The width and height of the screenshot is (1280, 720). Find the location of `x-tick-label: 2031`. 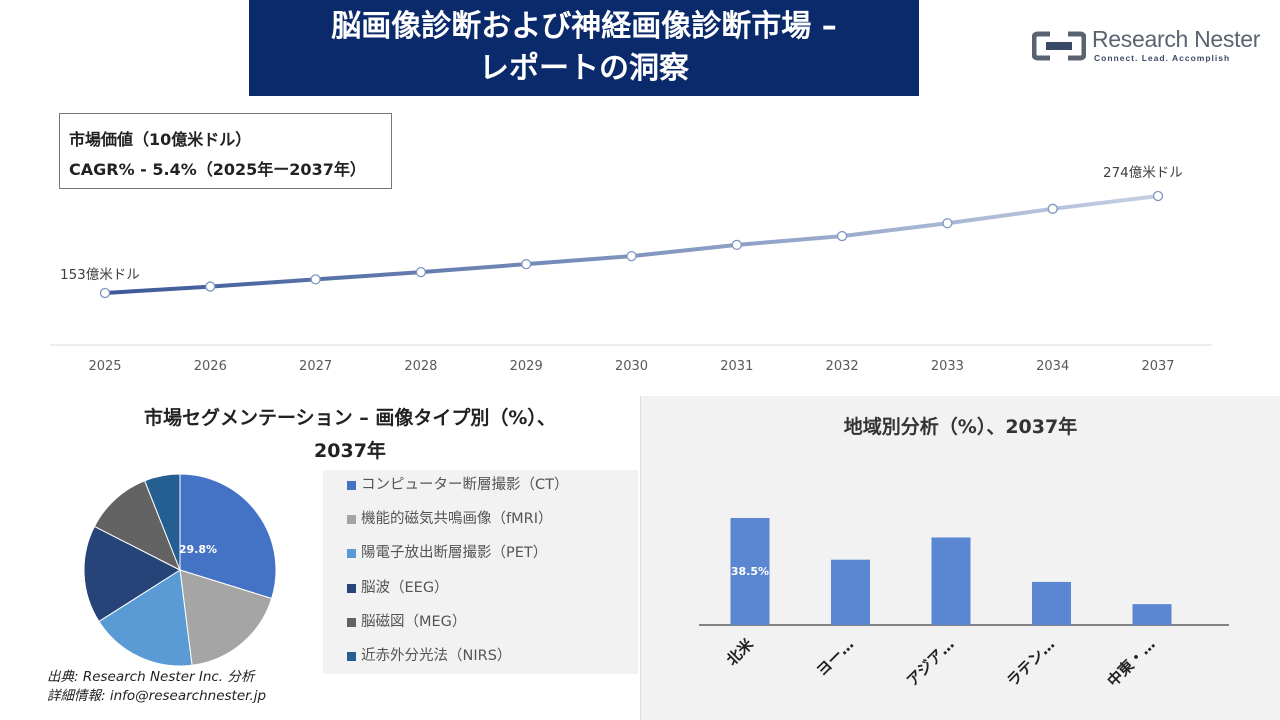

x-tick-label: 2031 is located at coordinates (736, 366).